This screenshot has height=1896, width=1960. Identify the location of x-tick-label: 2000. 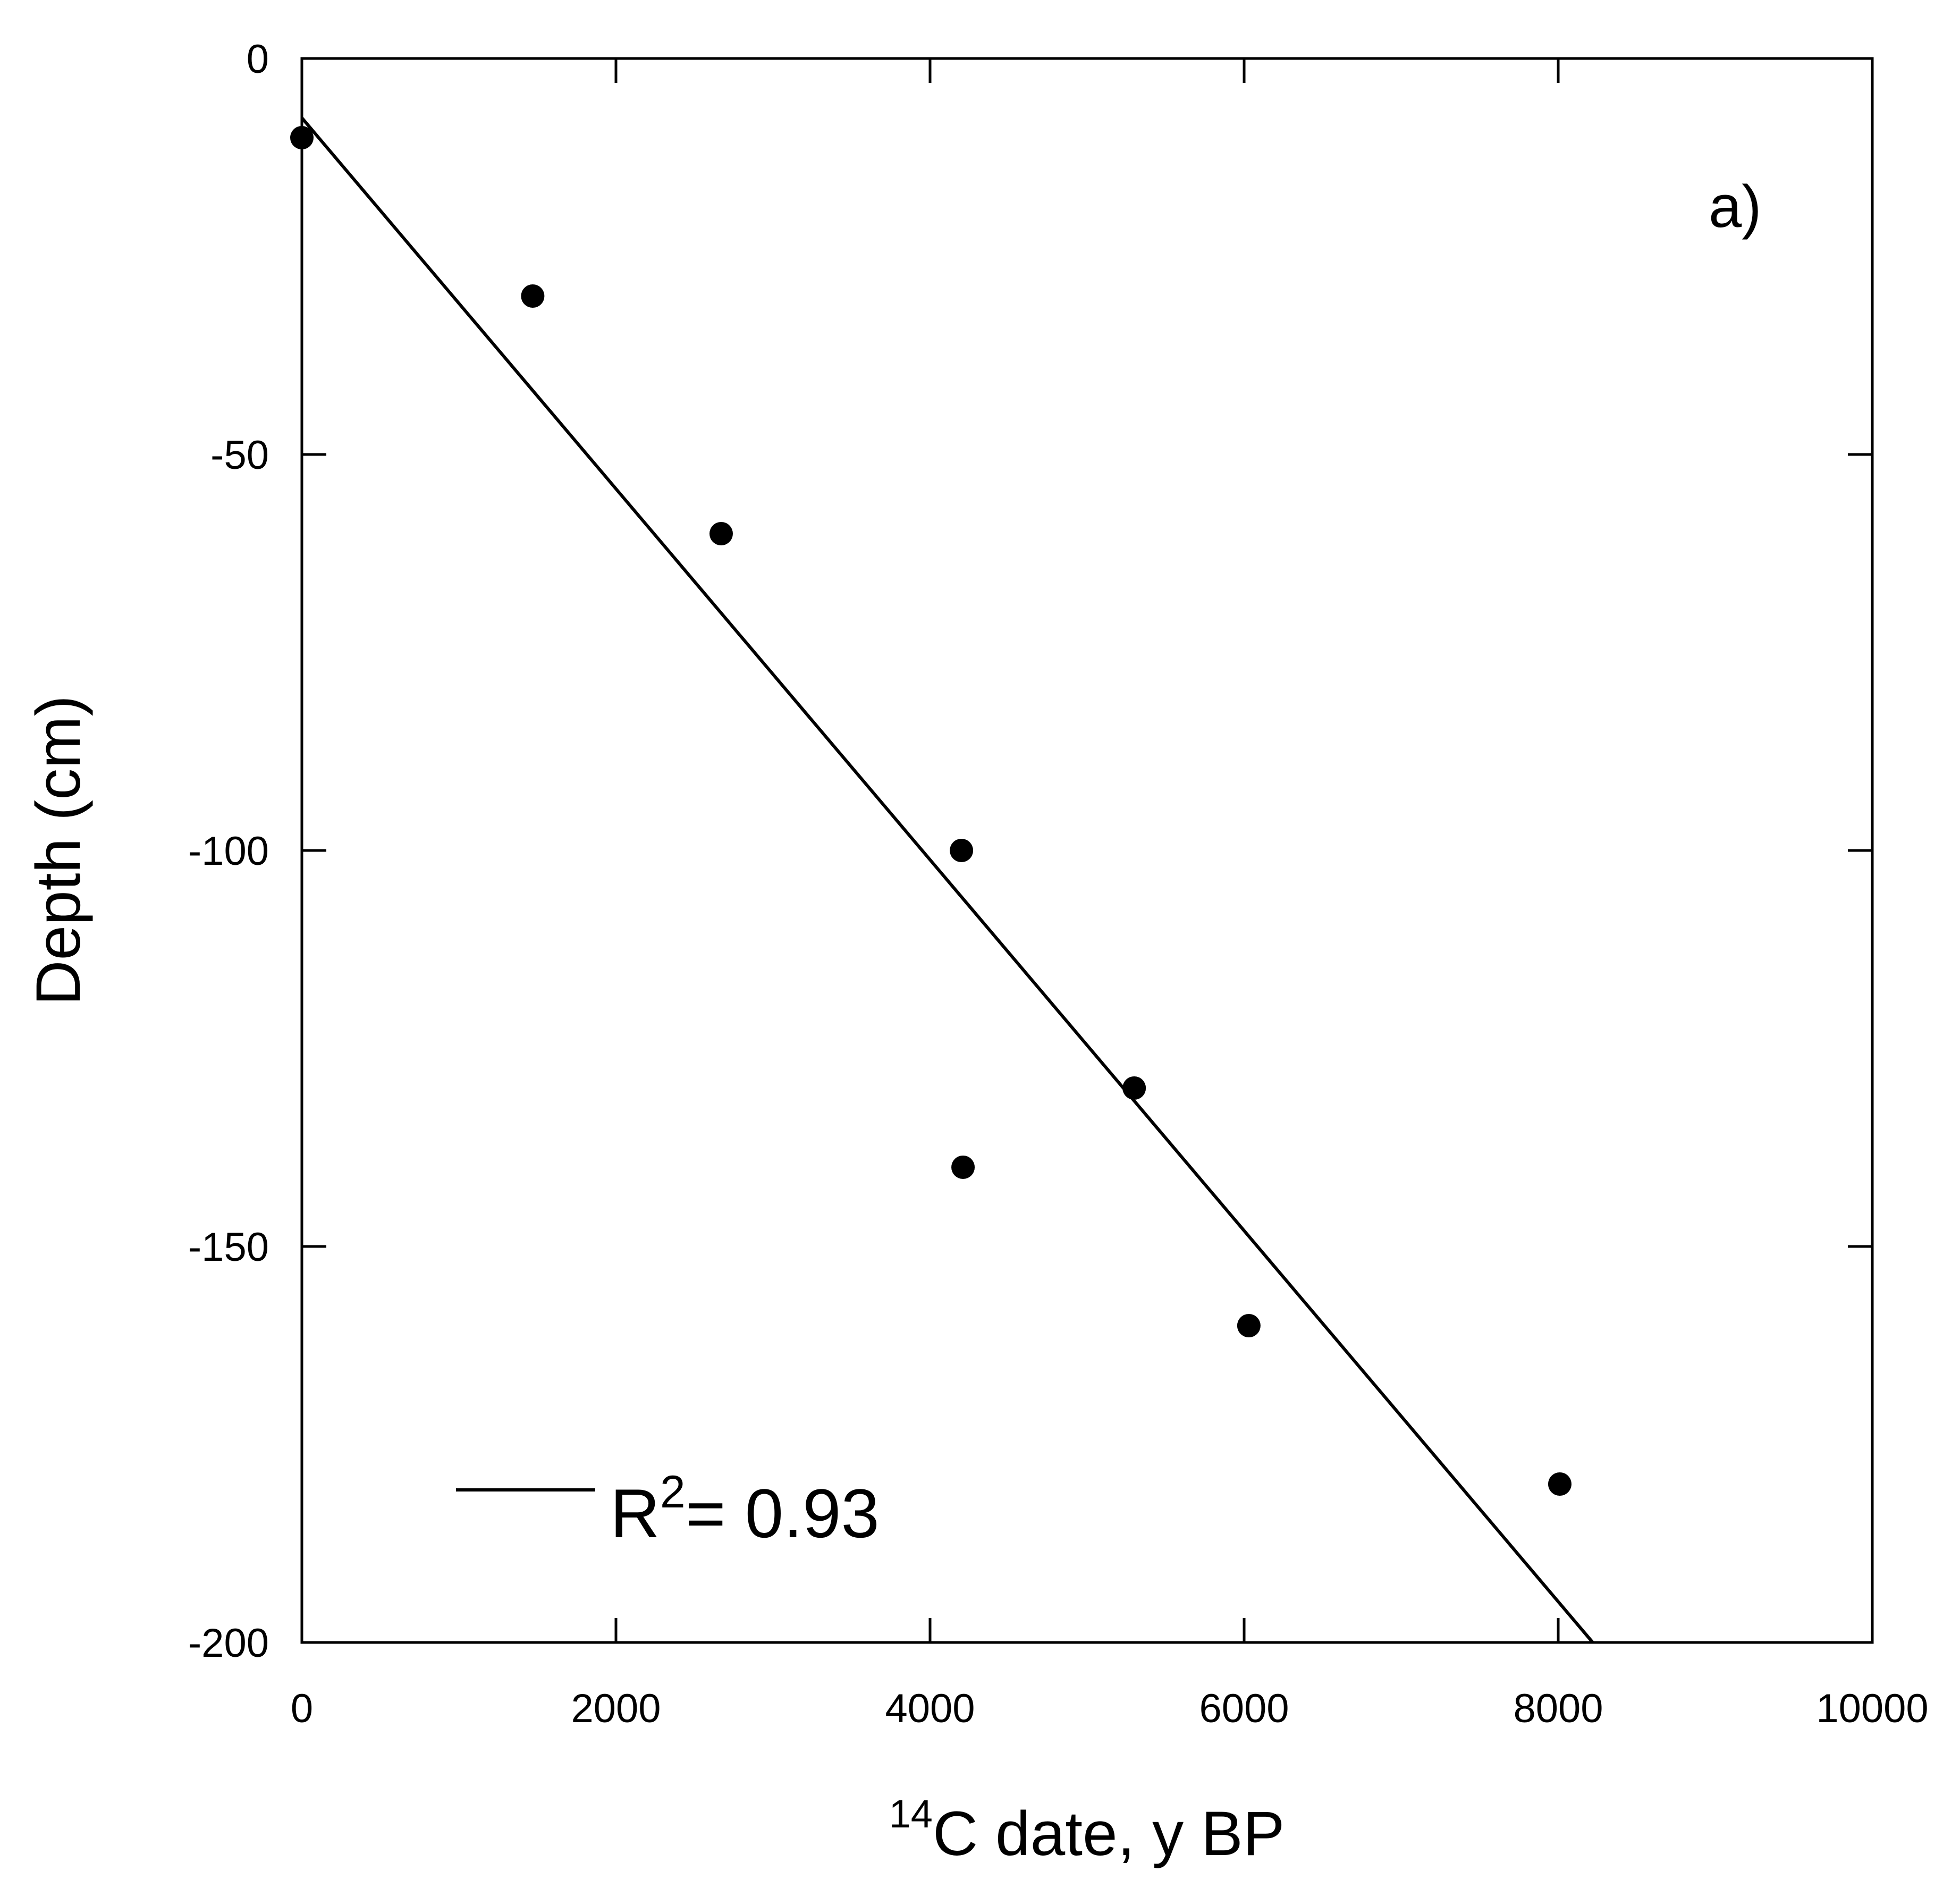
(616, 1708).